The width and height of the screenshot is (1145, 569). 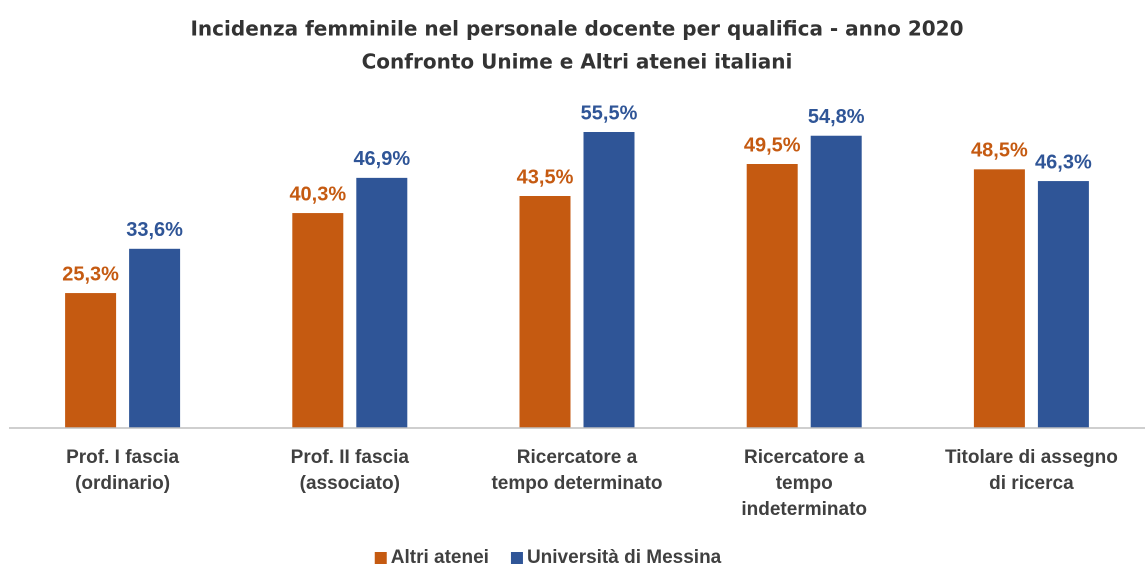 I want to click on data-label: 54,8%, so click(x=836, y=117).